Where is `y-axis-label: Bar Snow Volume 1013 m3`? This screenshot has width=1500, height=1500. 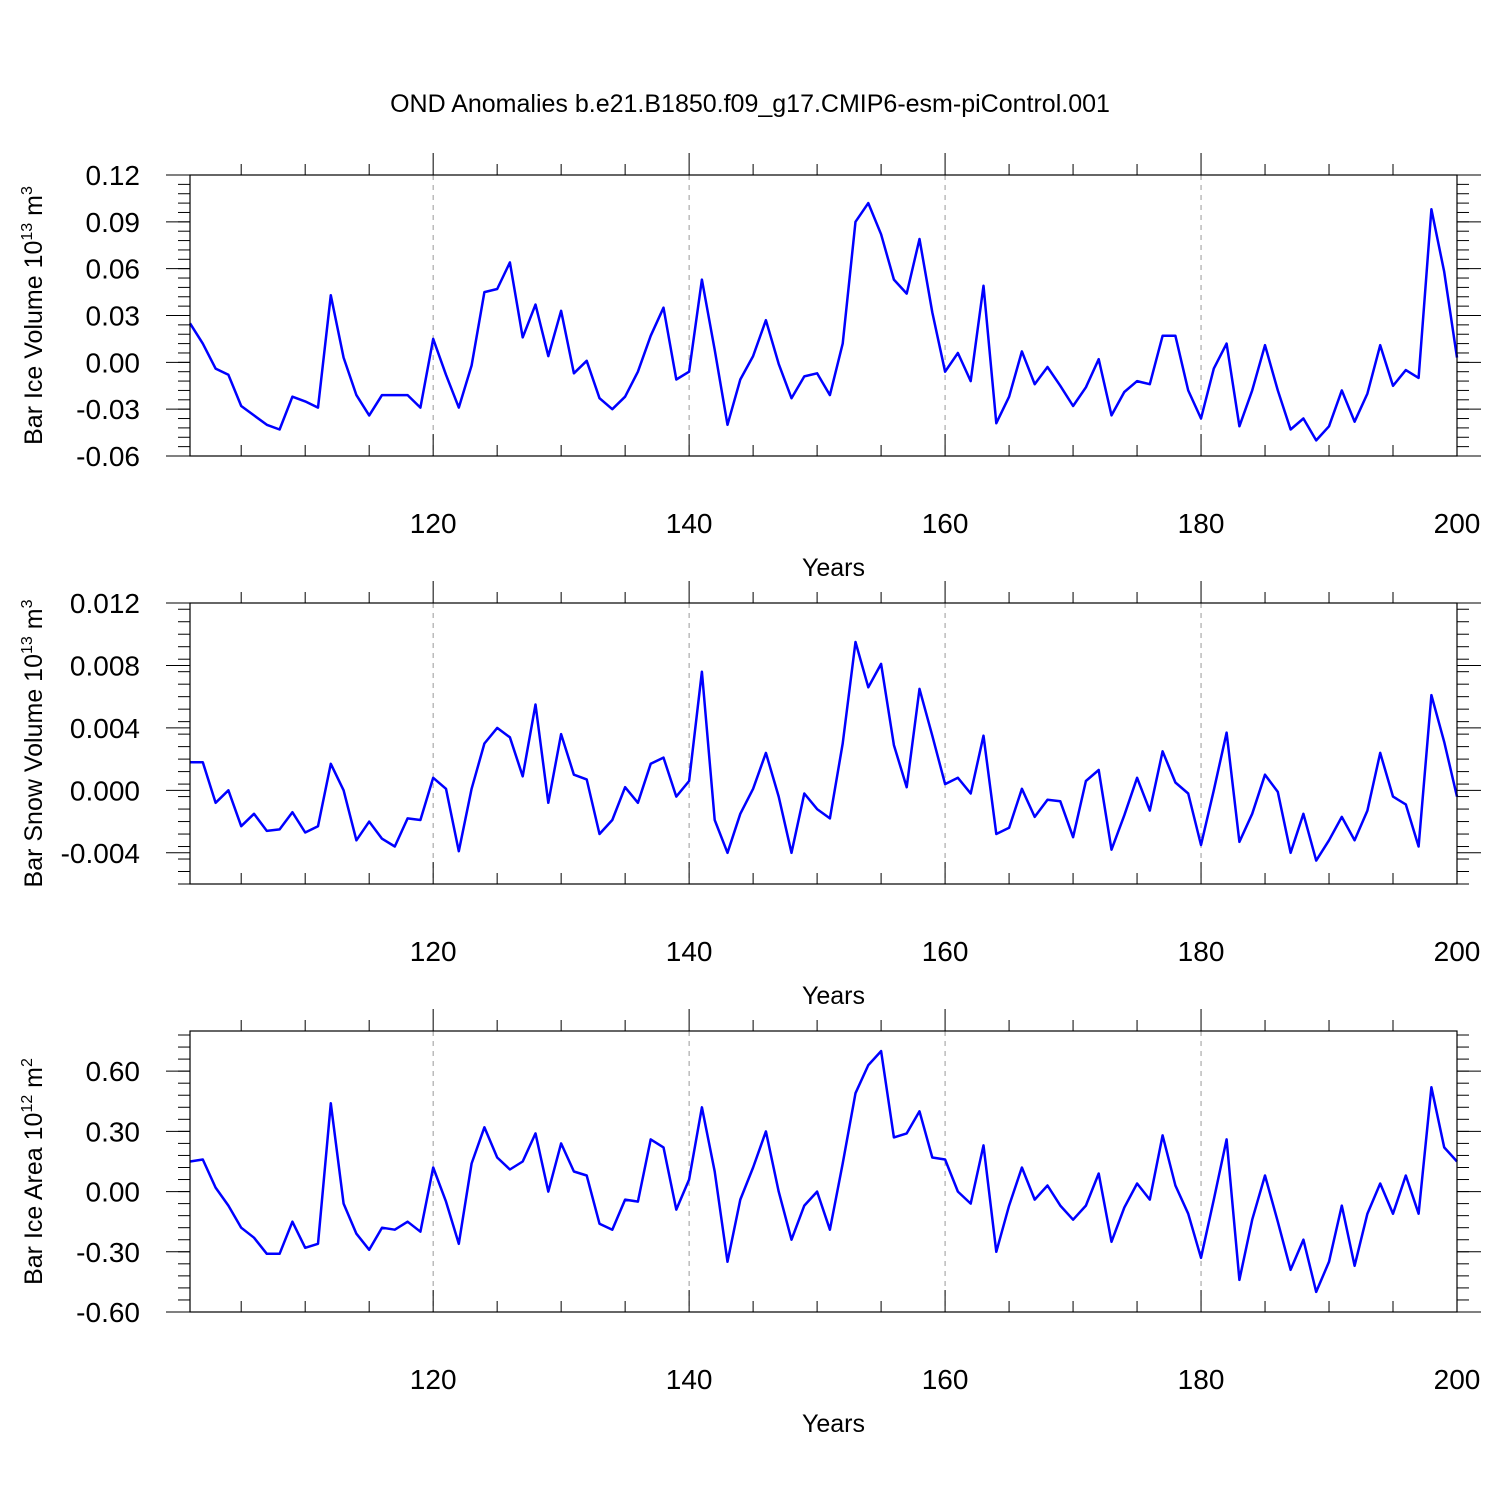 y-axis-label: Bar Snow Volume 1013 m3 is located at coordinates (33, 743).